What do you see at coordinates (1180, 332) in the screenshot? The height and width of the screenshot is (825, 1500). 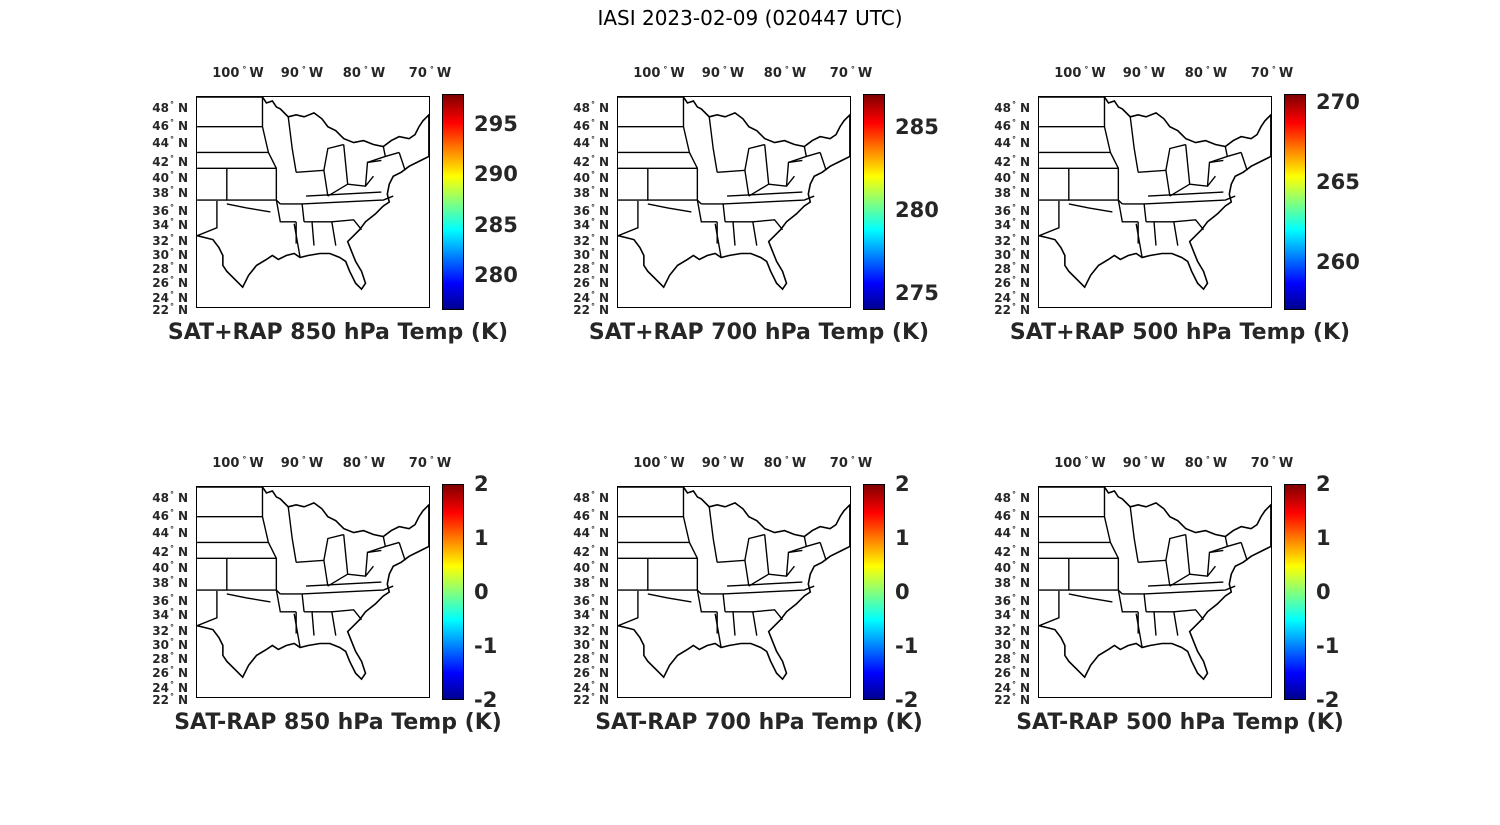 I see `panel-title: SAT+RAP 500 hPa Temp (K)` at bounding box center [1180, 332].